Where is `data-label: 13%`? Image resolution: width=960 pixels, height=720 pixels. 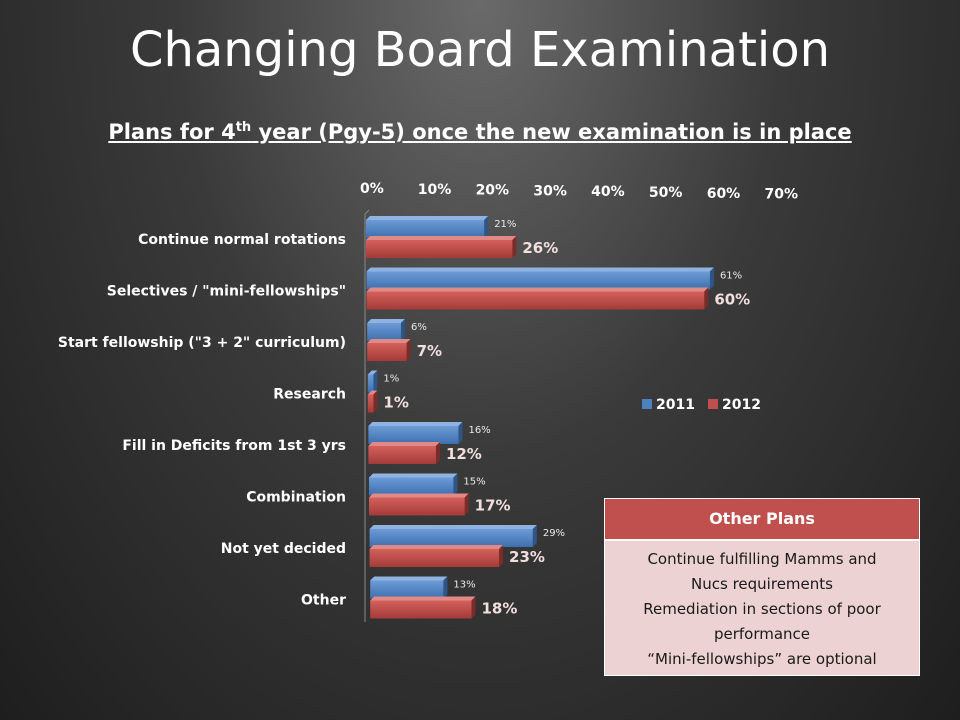
data-label: 13% is located at coordinates (464, 585).